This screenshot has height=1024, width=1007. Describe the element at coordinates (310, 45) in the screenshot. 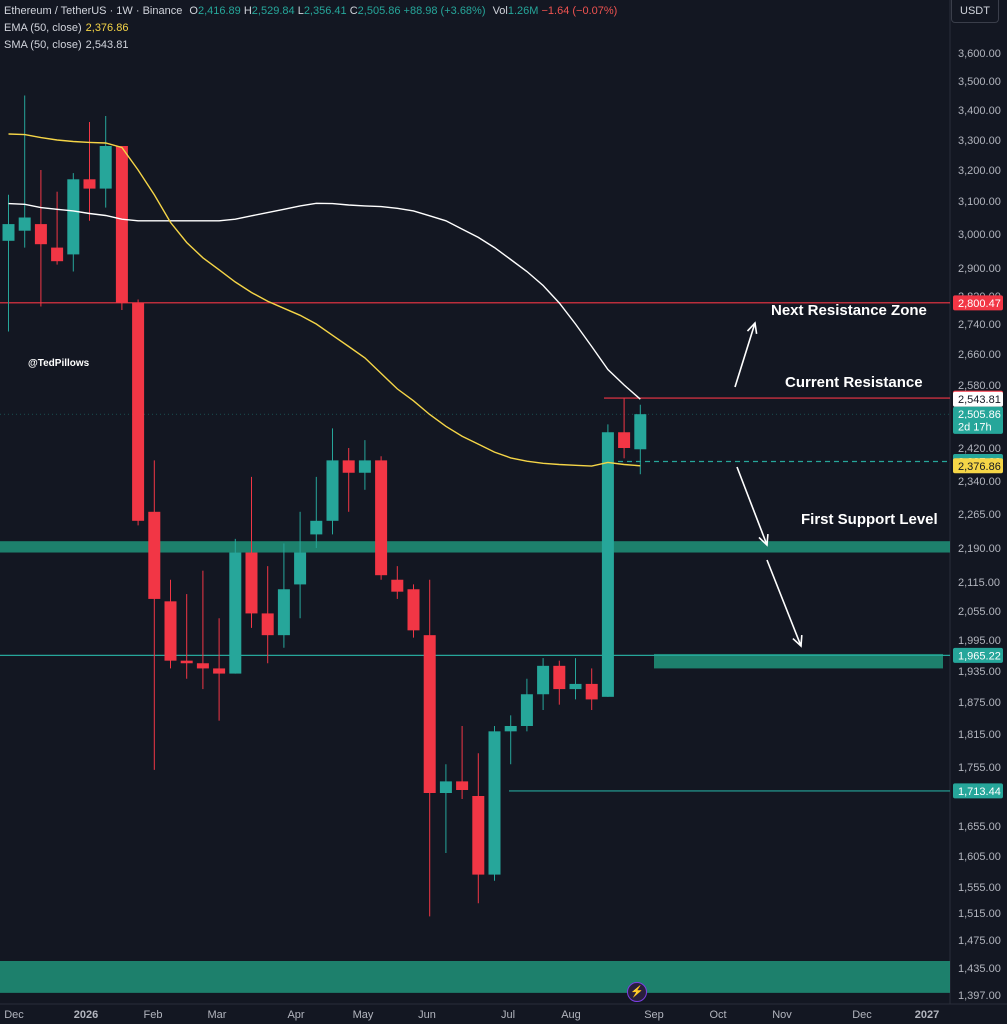

I see `sma-legend-row: SMA (50, close) 2,543.81` at that location.